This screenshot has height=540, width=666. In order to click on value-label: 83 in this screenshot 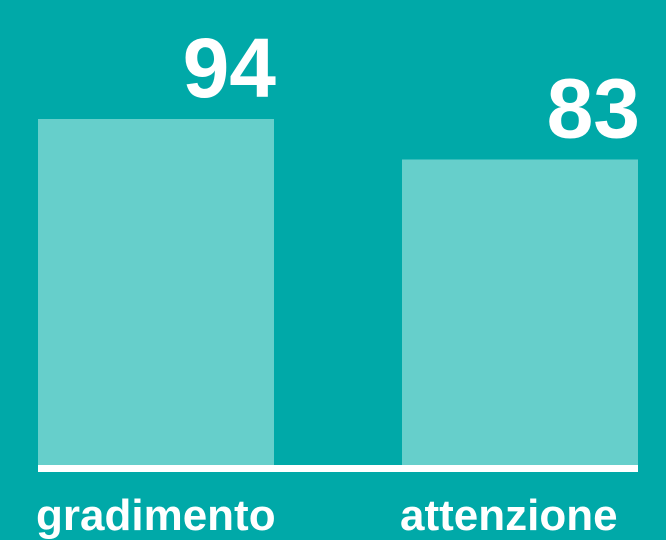, I will do `click(593, 108)`.